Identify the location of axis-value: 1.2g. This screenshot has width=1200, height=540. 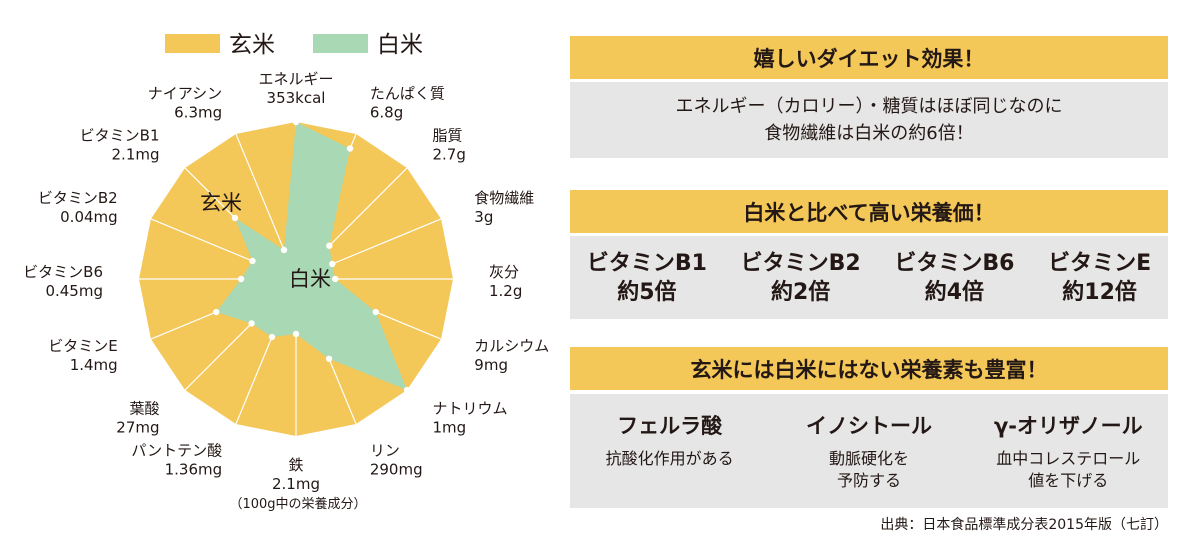
(505, 291).